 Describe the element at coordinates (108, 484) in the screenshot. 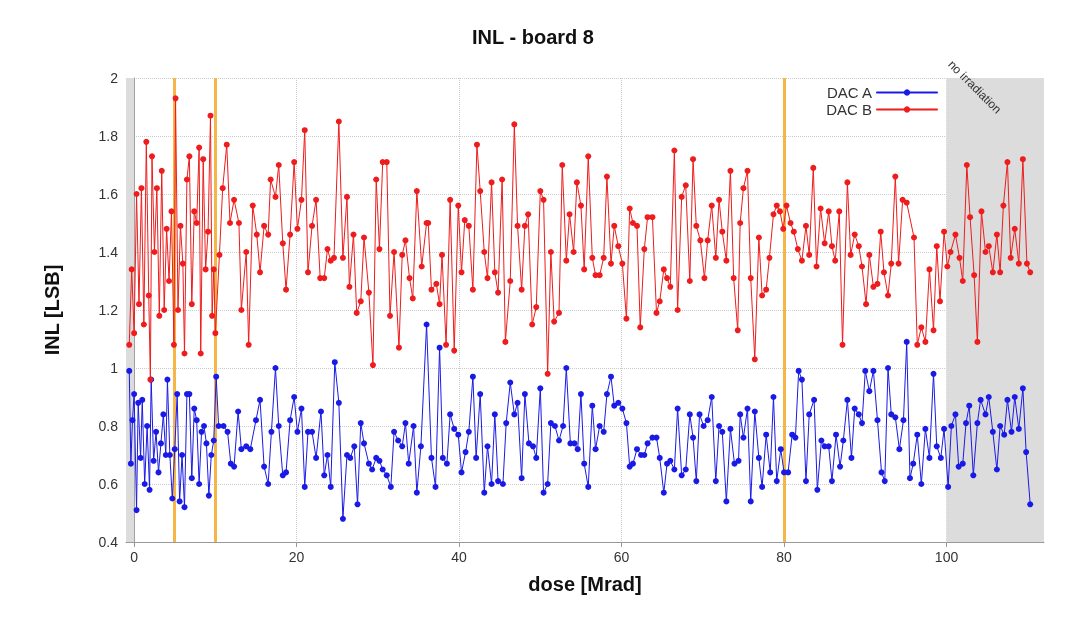

I see `y-tick-label: 0.6` at that location.